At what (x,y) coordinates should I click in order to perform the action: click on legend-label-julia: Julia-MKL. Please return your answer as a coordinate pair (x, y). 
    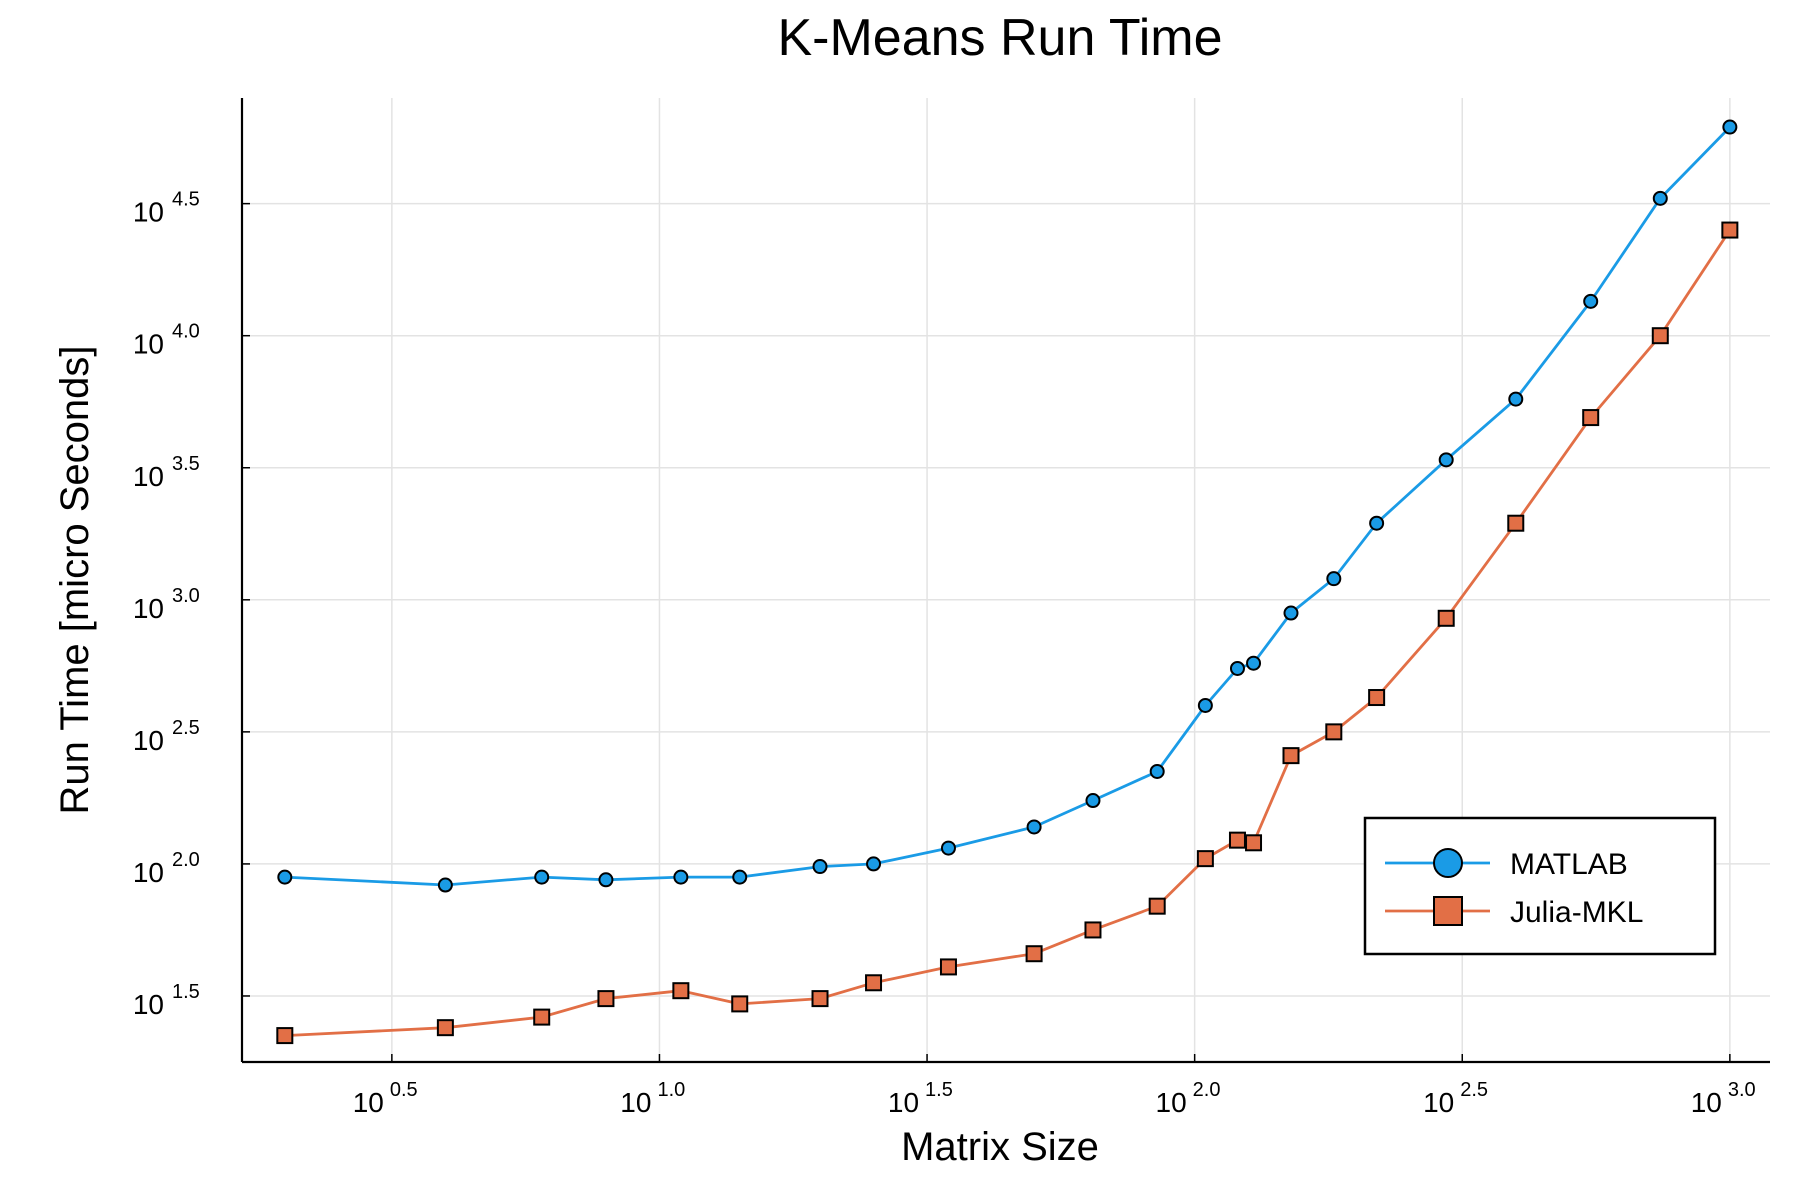
    Looking at the image, I should click on (1576, 912).